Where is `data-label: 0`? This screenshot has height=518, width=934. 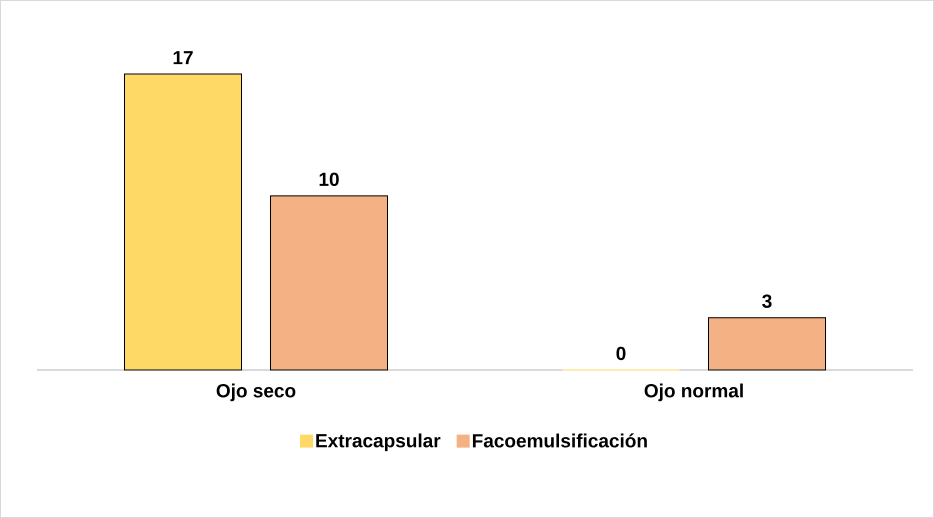 data-label: 0 is located at coordinates (621, 353).